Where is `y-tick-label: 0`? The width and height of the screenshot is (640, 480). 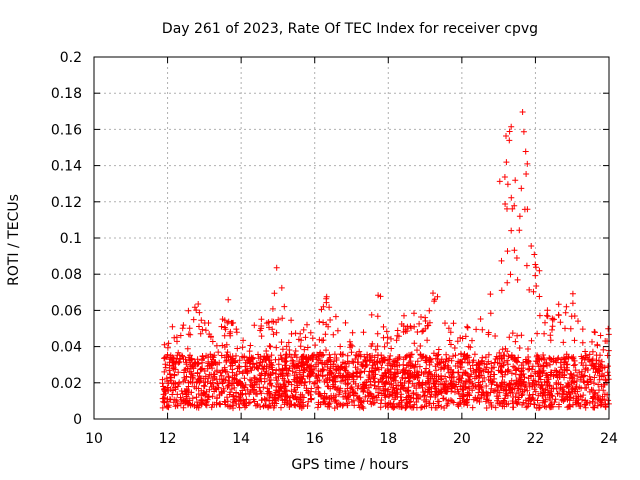 y-tick-label: 0 is located at coordinates (77, 420).